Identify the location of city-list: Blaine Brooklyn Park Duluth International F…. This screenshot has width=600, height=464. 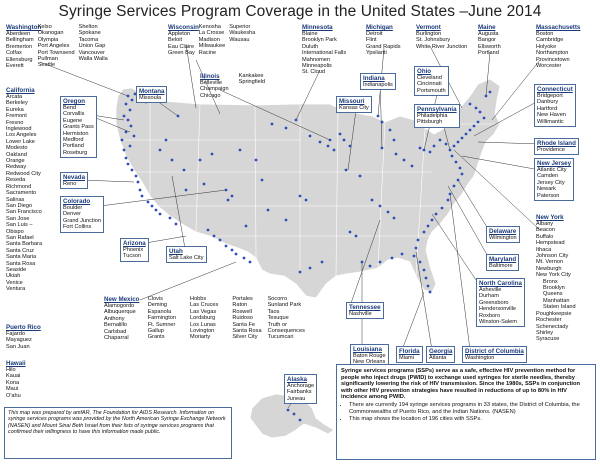
(324, 53).